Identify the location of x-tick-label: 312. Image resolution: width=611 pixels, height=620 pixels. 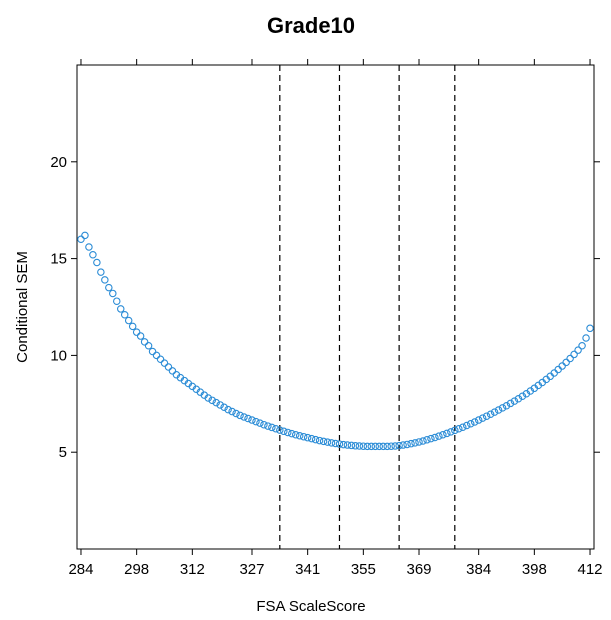
(192, 569).